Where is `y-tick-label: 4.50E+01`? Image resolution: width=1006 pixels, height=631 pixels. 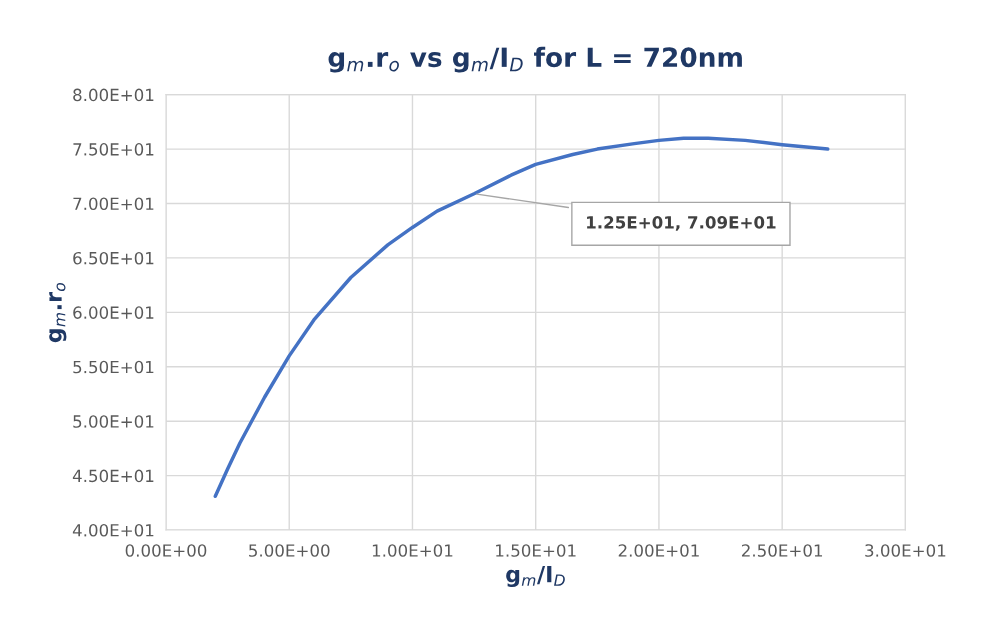
y-tick-label: 4.50E+01 is located at coordinates (113, 476).